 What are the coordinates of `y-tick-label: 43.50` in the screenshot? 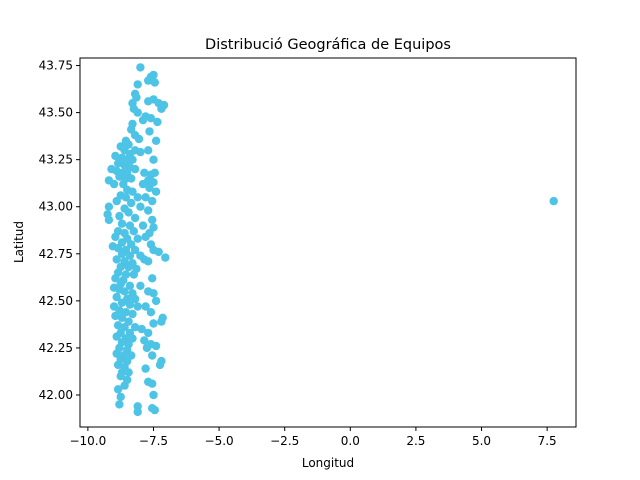 It's located at (56, 113).